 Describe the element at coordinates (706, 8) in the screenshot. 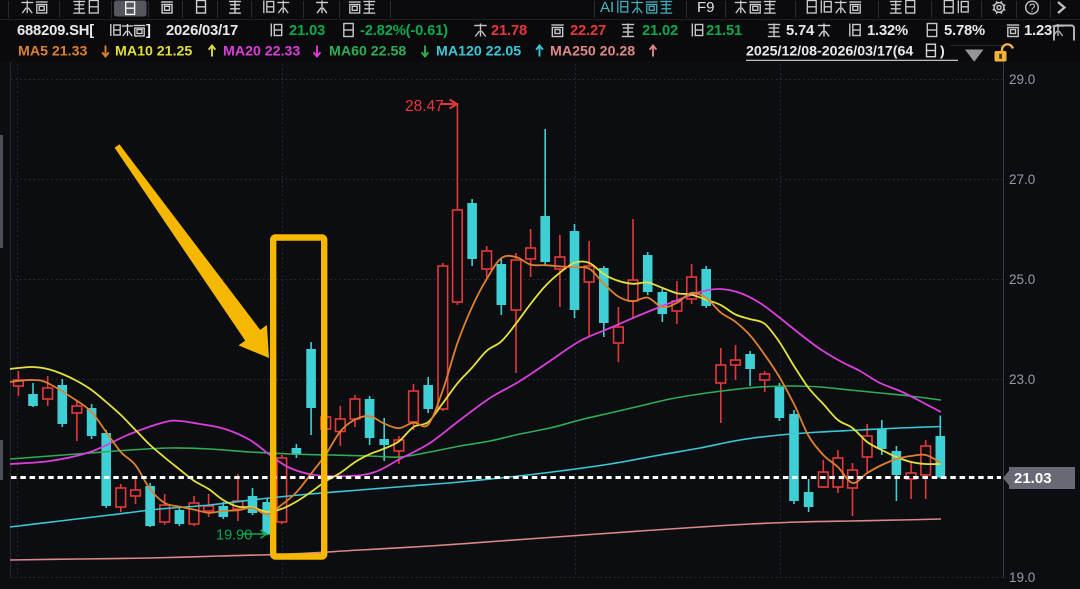

I see `svg-text: F9` at that location.